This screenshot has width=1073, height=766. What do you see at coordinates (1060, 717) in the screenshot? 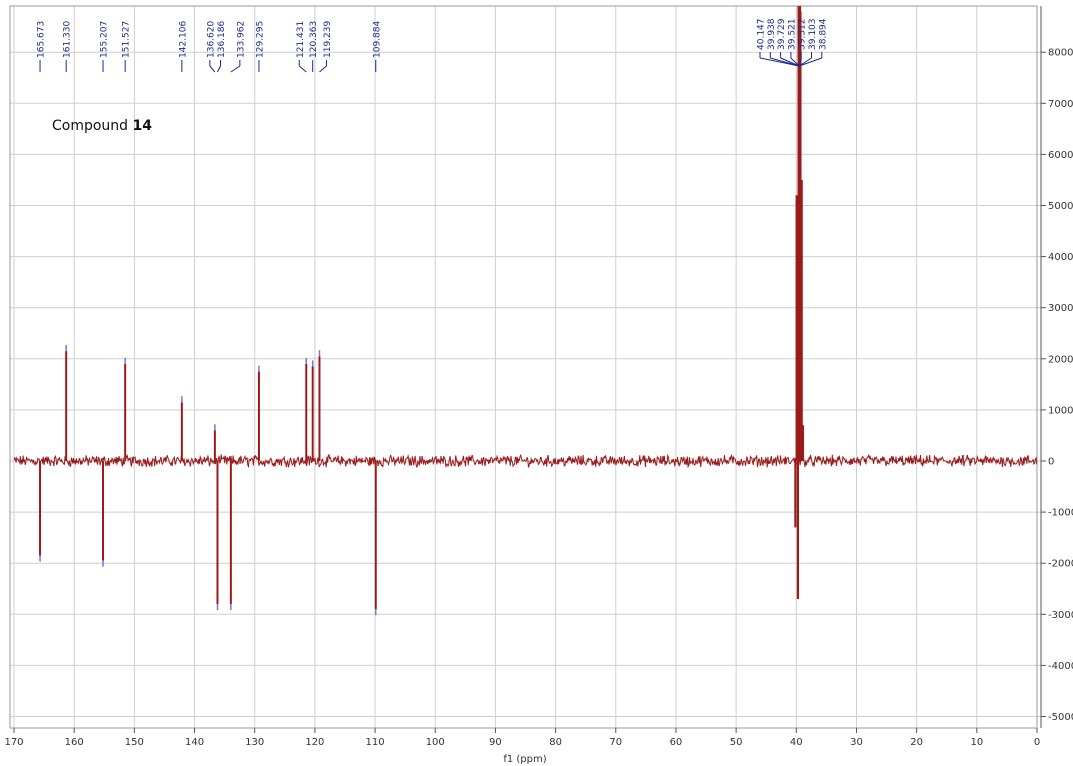
I see `y-tick-label: -5000` at bounding box center [1060, 717].